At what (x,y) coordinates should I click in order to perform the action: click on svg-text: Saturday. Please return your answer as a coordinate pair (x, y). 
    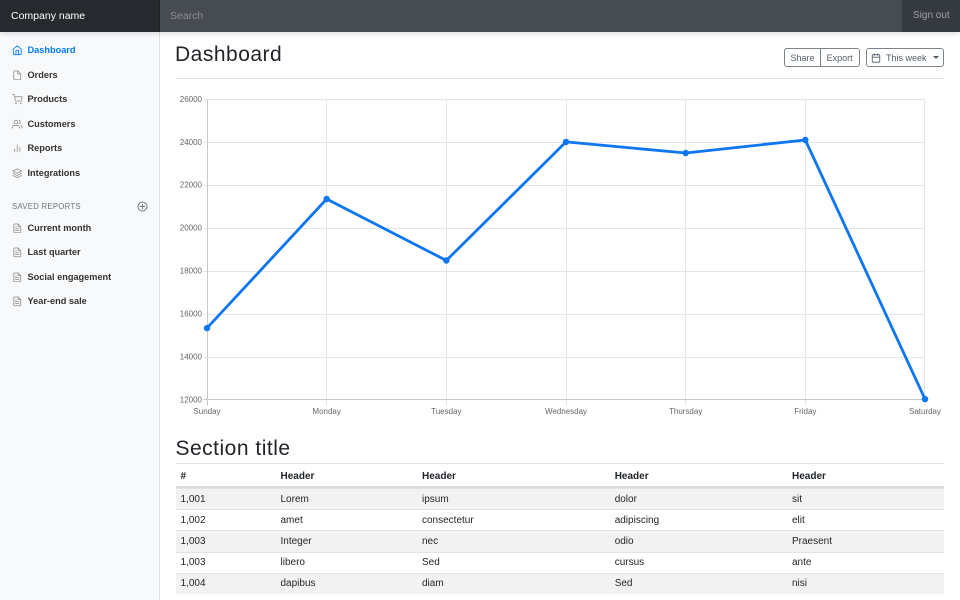
    Looking at the image, I should click on (925, 411).